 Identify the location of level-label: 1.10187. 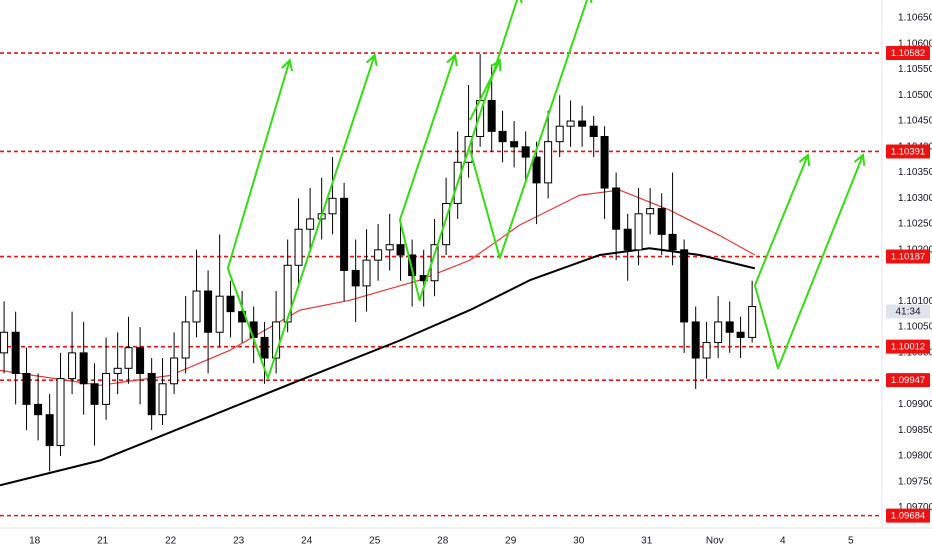
(908, 257).